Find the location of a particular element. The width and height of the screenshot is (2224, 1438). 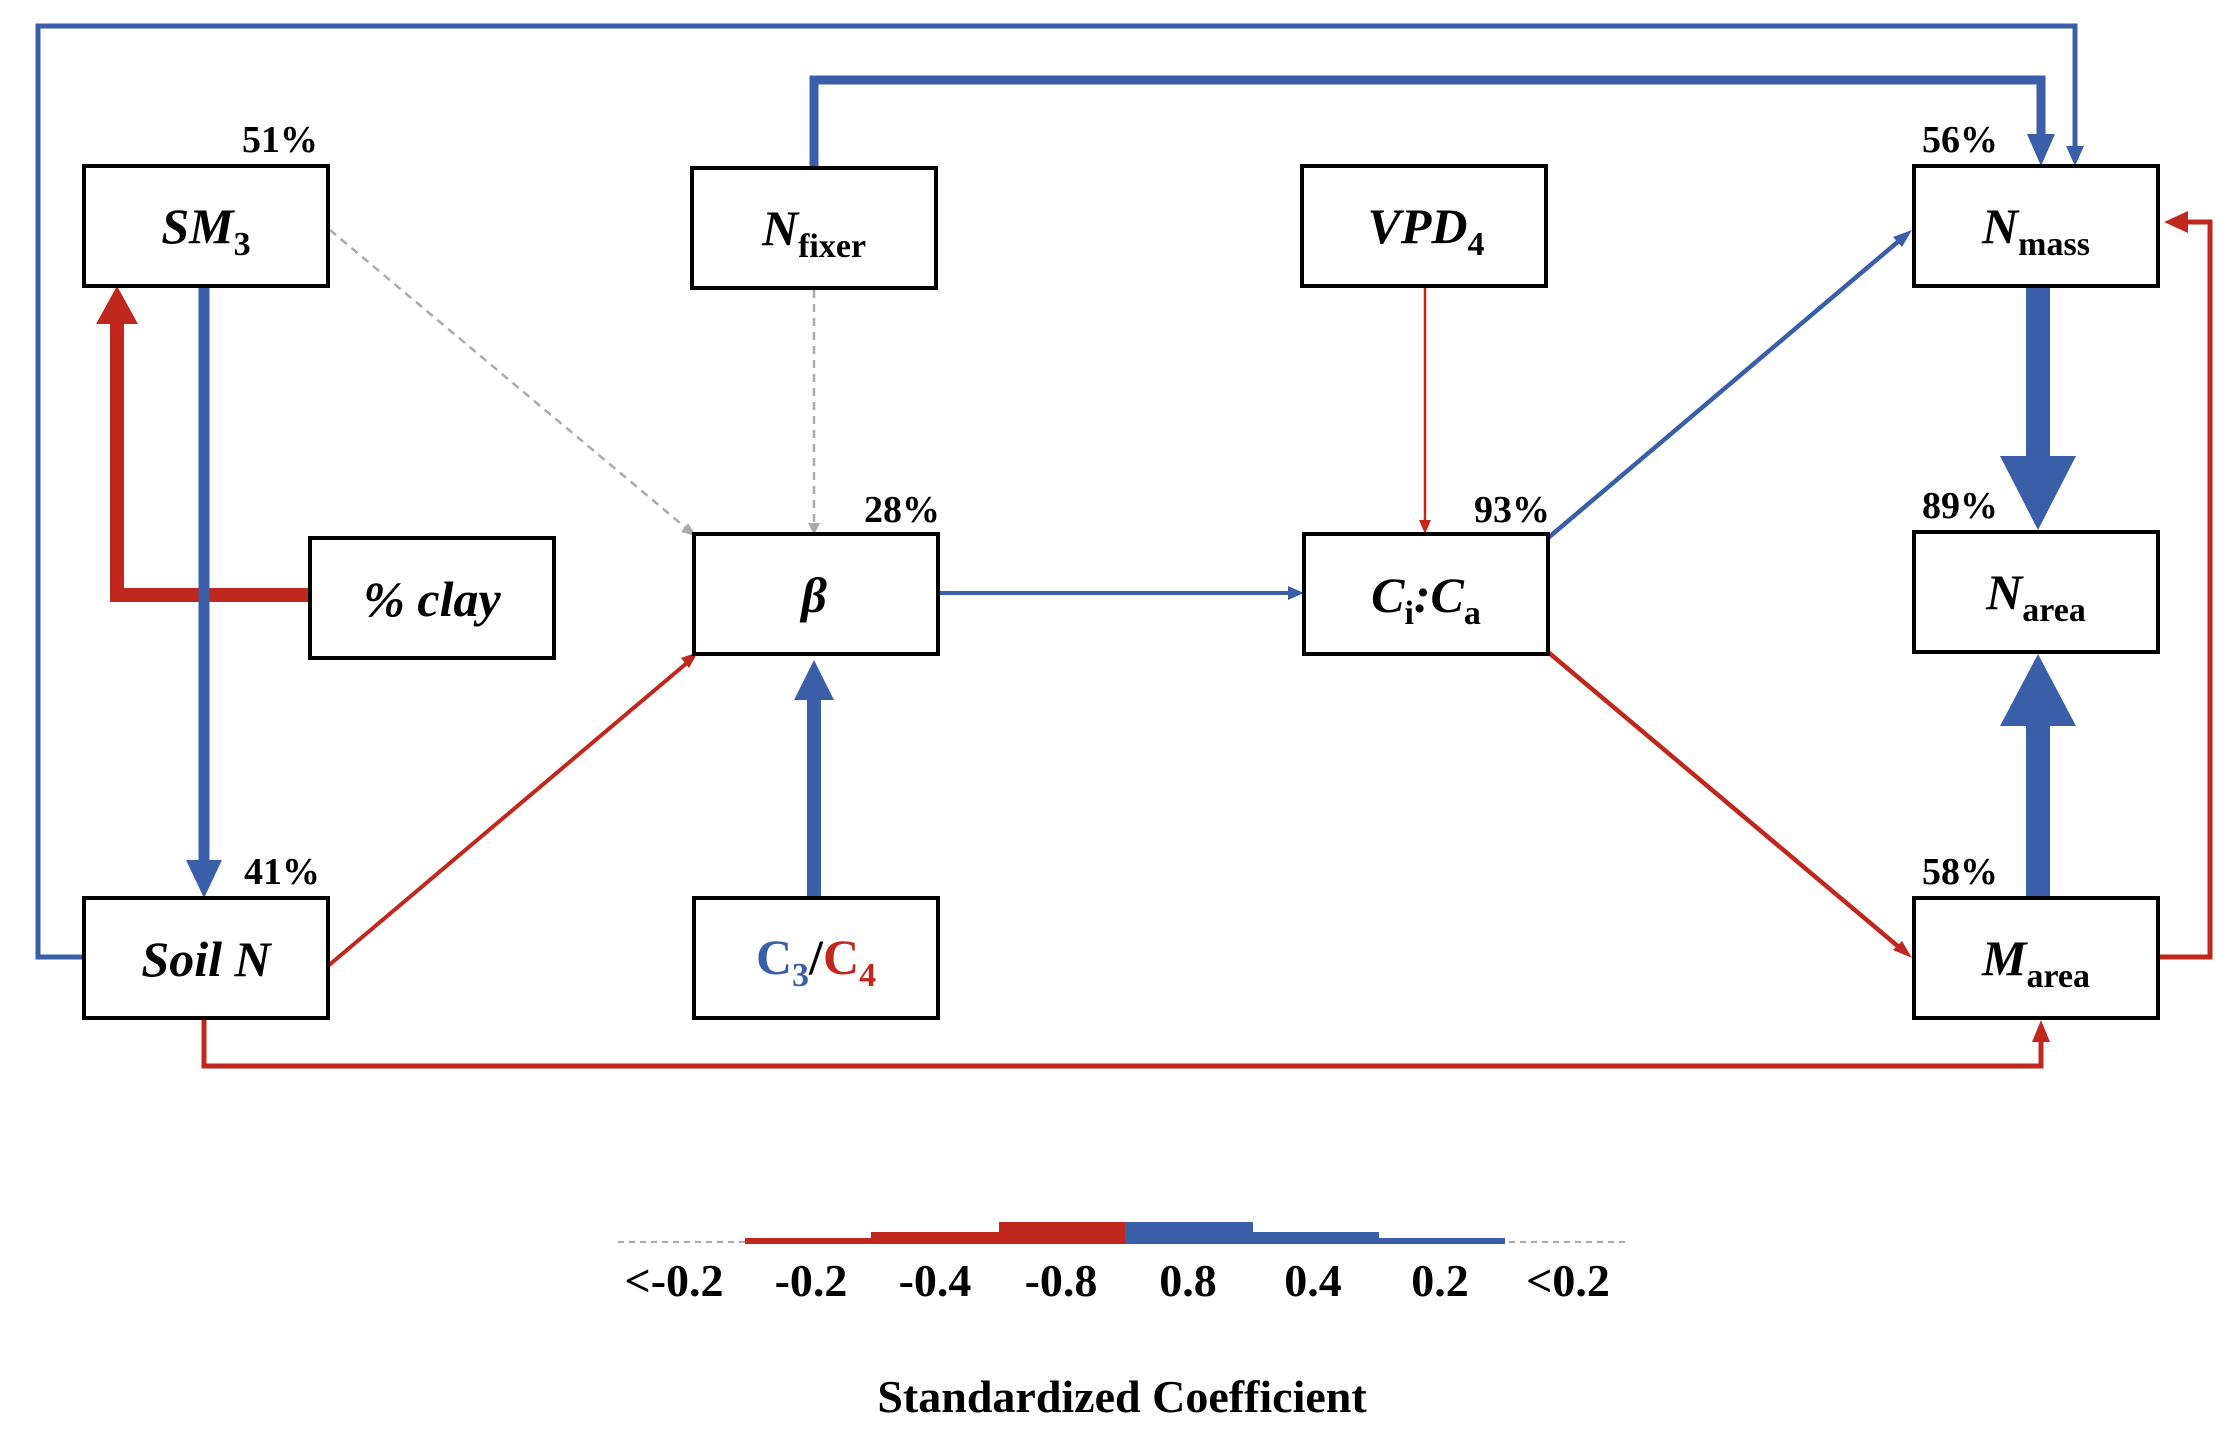

edge-sm3-to-beta is located at coordinates (512, 382).